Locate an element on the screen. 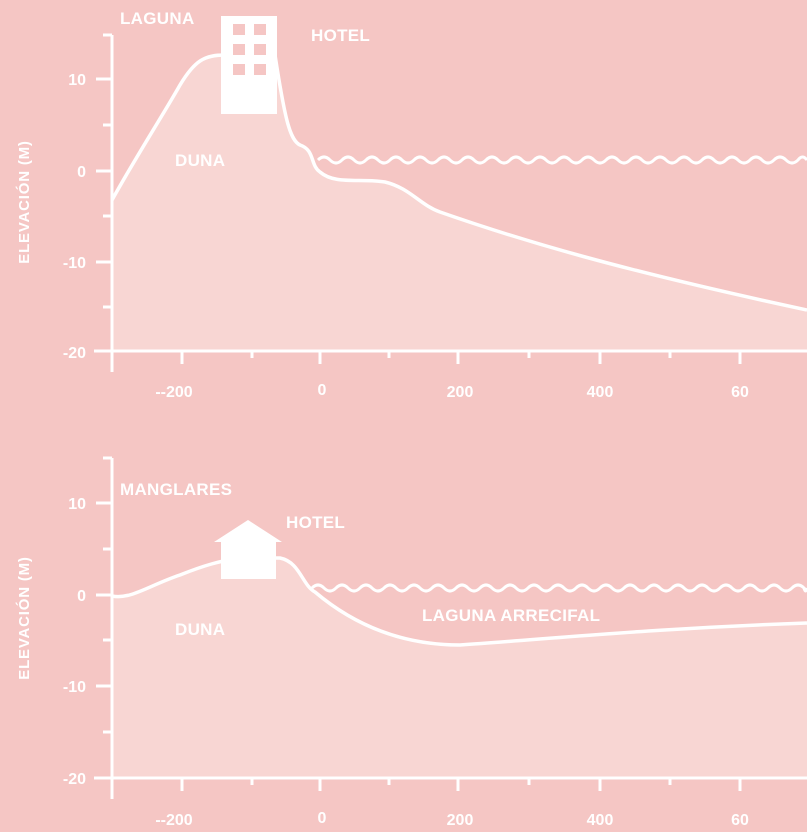 The height and width of the screenshot is (832, 807). lagoon-label: LAGUNA is located at coordinates (157, 18).